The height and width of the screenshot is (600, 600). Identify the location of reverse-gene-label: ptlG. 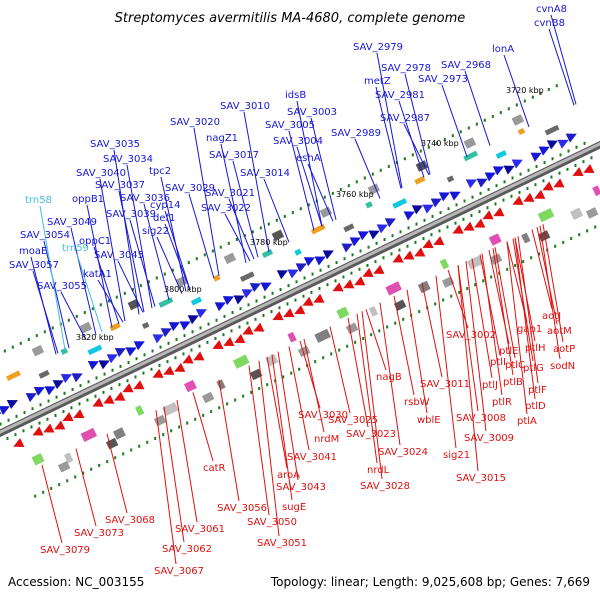
(533, 368).